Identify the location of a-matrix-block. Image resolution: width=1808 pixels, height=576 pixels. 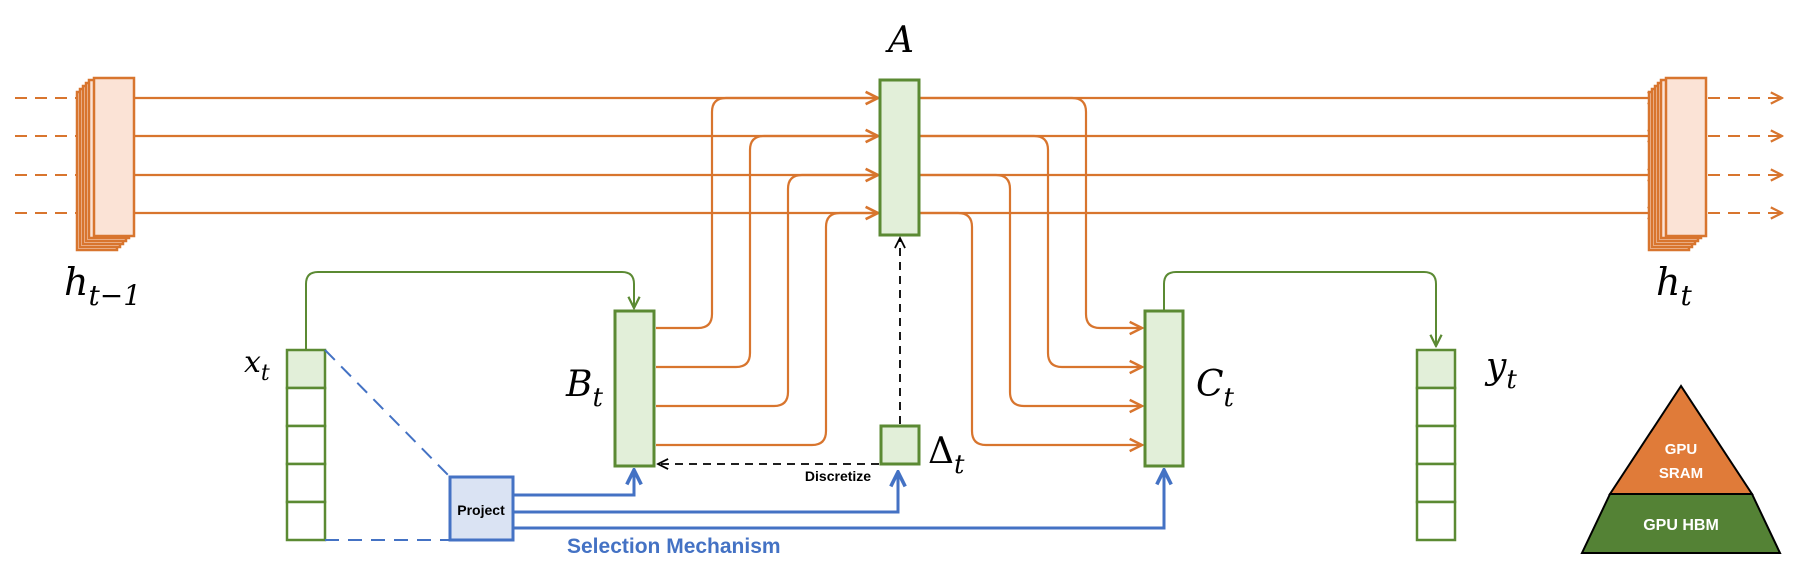
(899, 157).